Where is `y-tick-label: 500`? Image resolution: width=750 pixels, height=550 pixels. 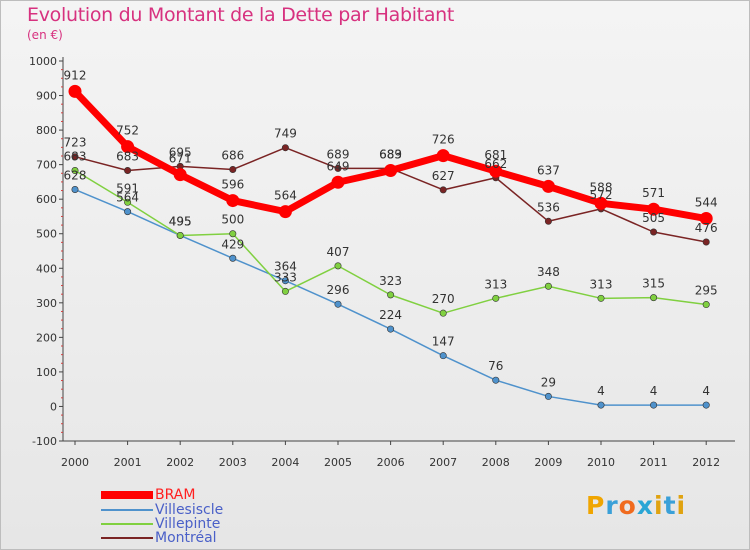
y-tick-label: 500 is located at coordinates (46, 234).